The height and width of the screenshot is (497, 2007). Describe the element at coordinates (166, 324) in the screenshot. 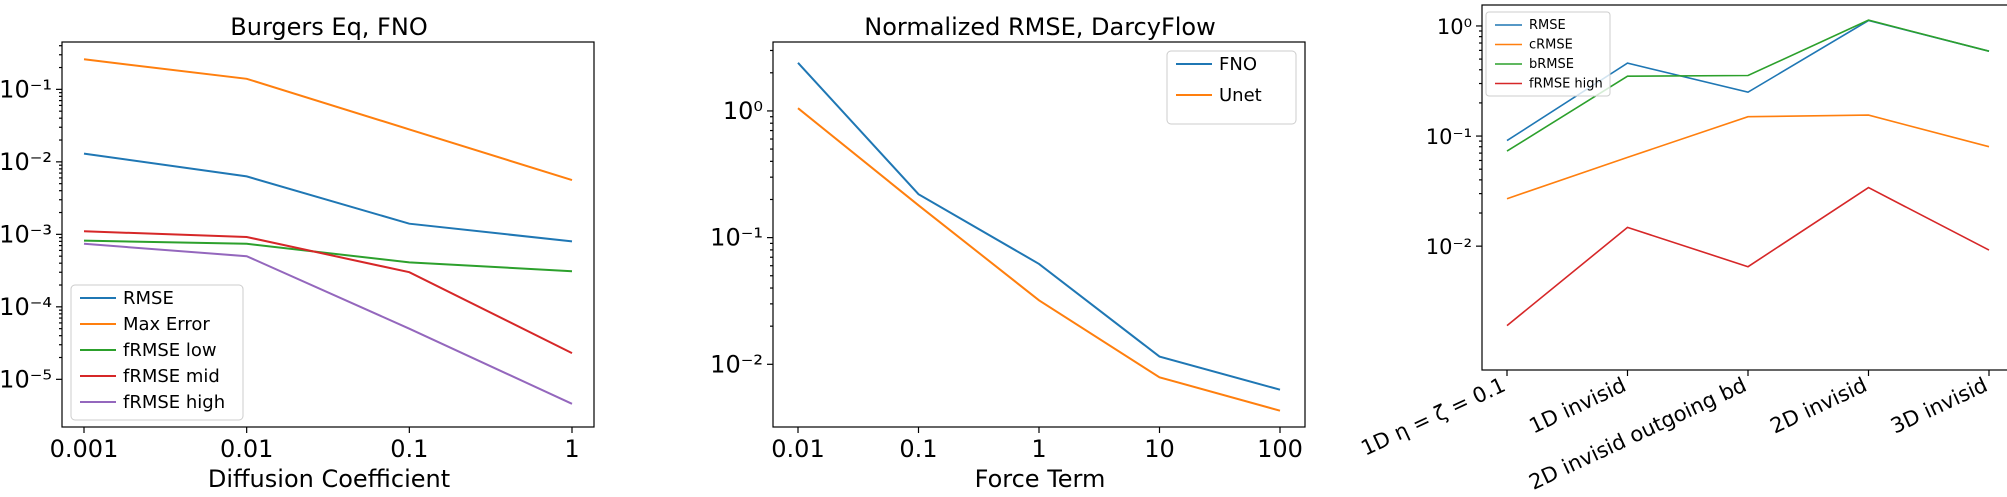

I see `legend-label: Max Error` at that location.